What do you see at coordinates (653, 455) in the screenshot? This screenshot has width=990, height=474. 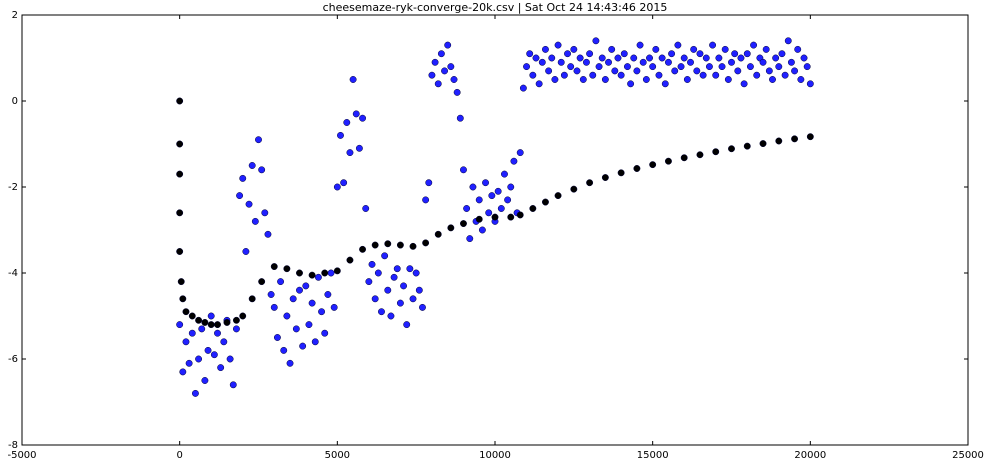 I see `x-tick-label: 15000` at bounding box center [653, 455].